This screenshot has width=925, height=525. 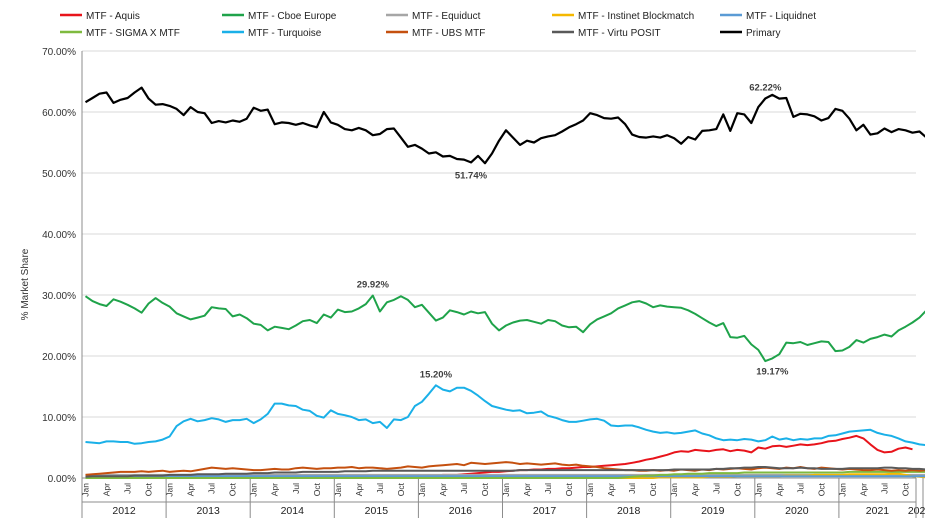 What do you see at coordinates (59, 52) in the screenshot?
I see `y-tick-label: 70.00%` at bounding box center [59, 52].